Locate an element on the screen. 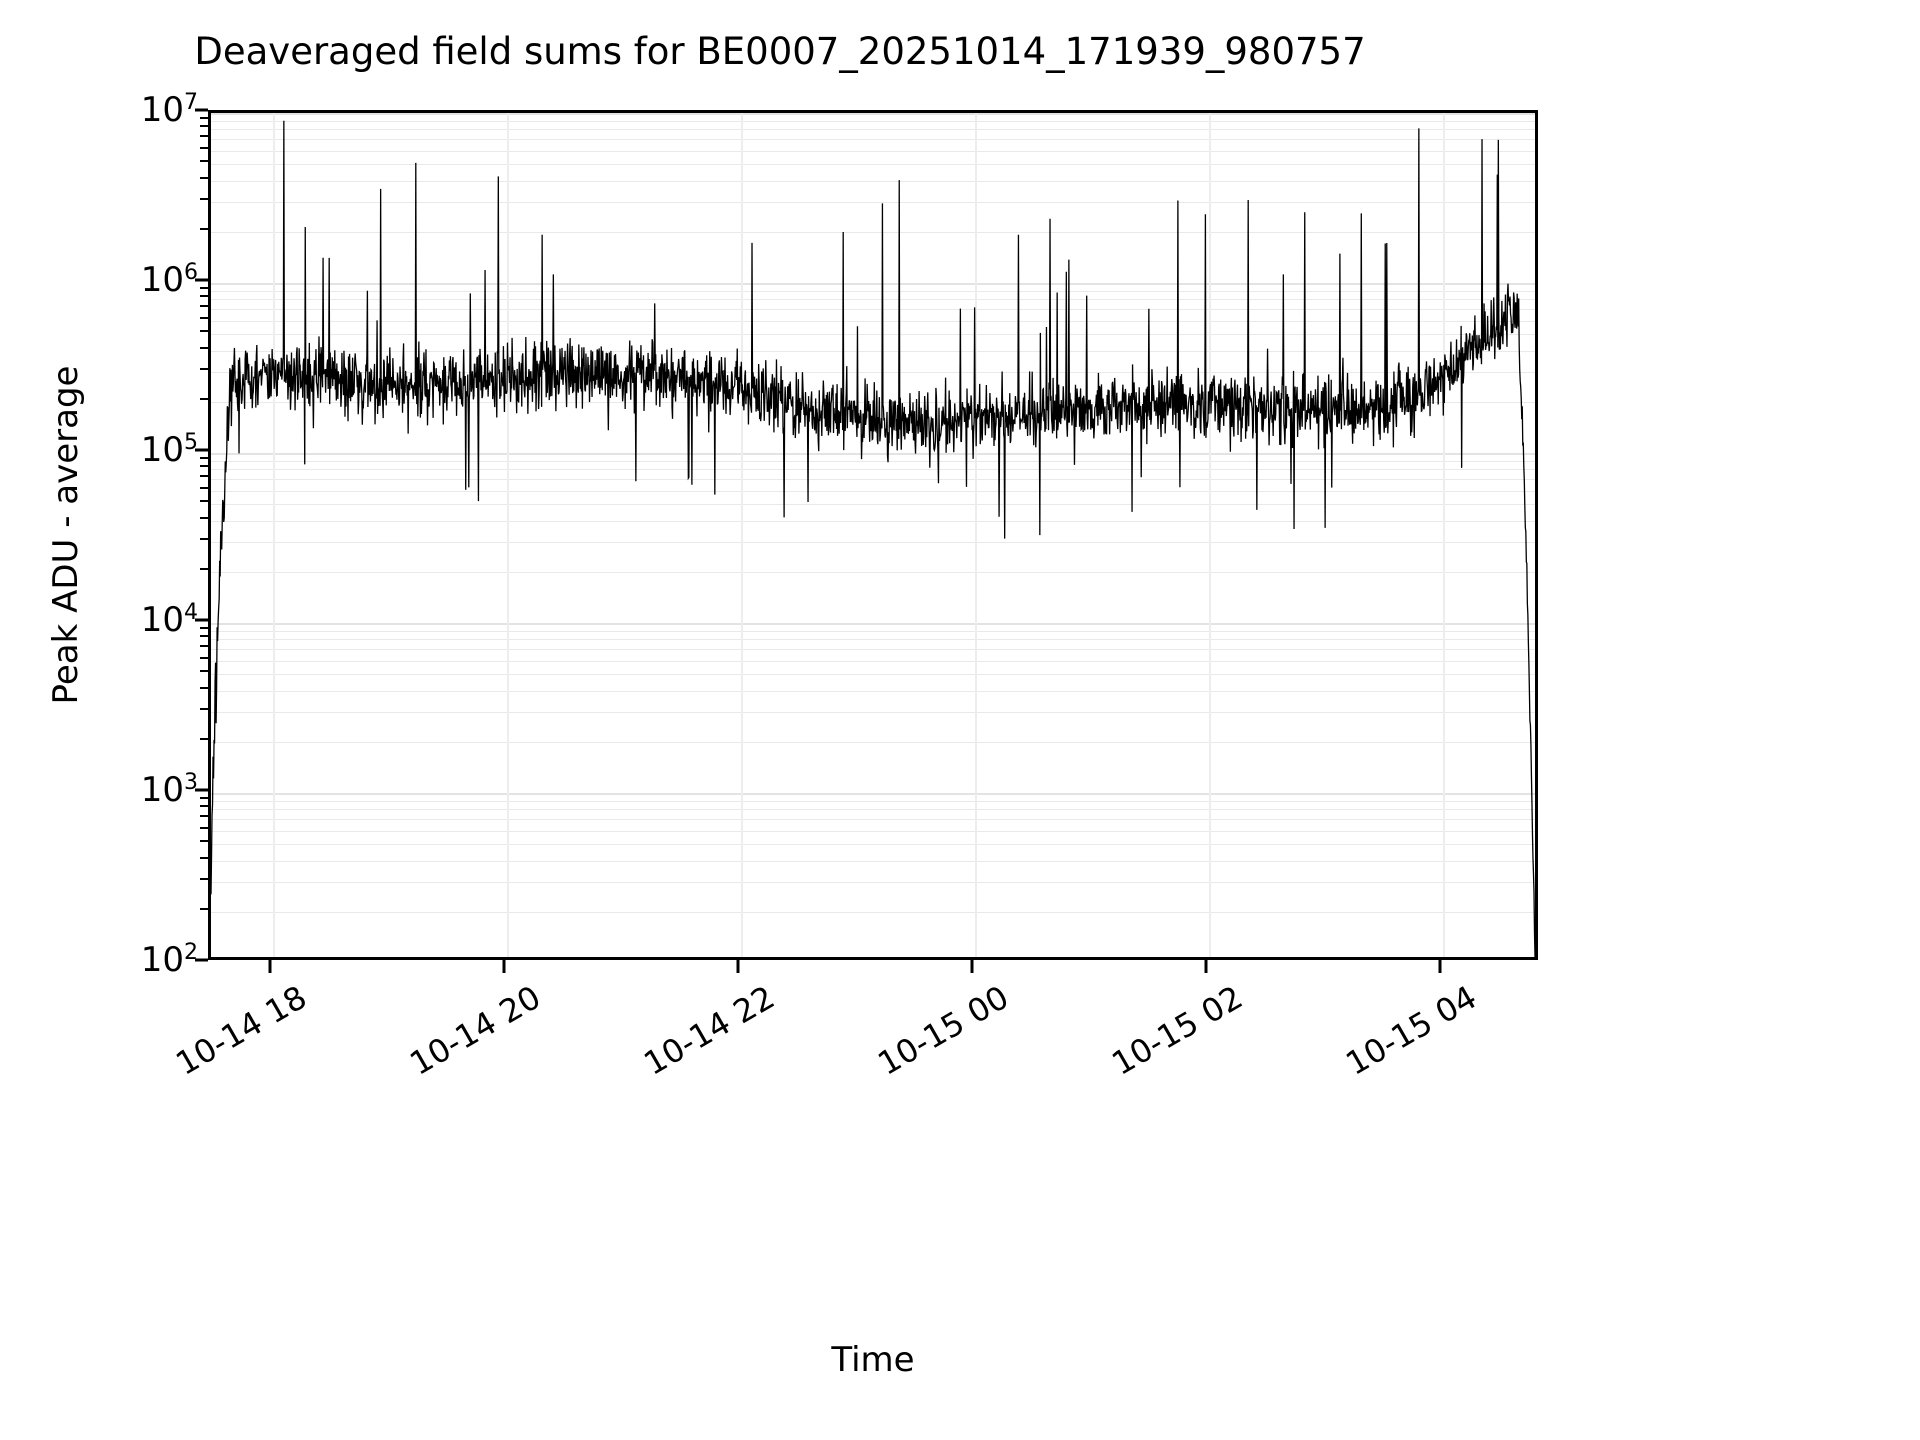 This screenshot has height=1440, width=1920. x-tick-label: 10-15 02 is located at coordinates (1177, 1030).